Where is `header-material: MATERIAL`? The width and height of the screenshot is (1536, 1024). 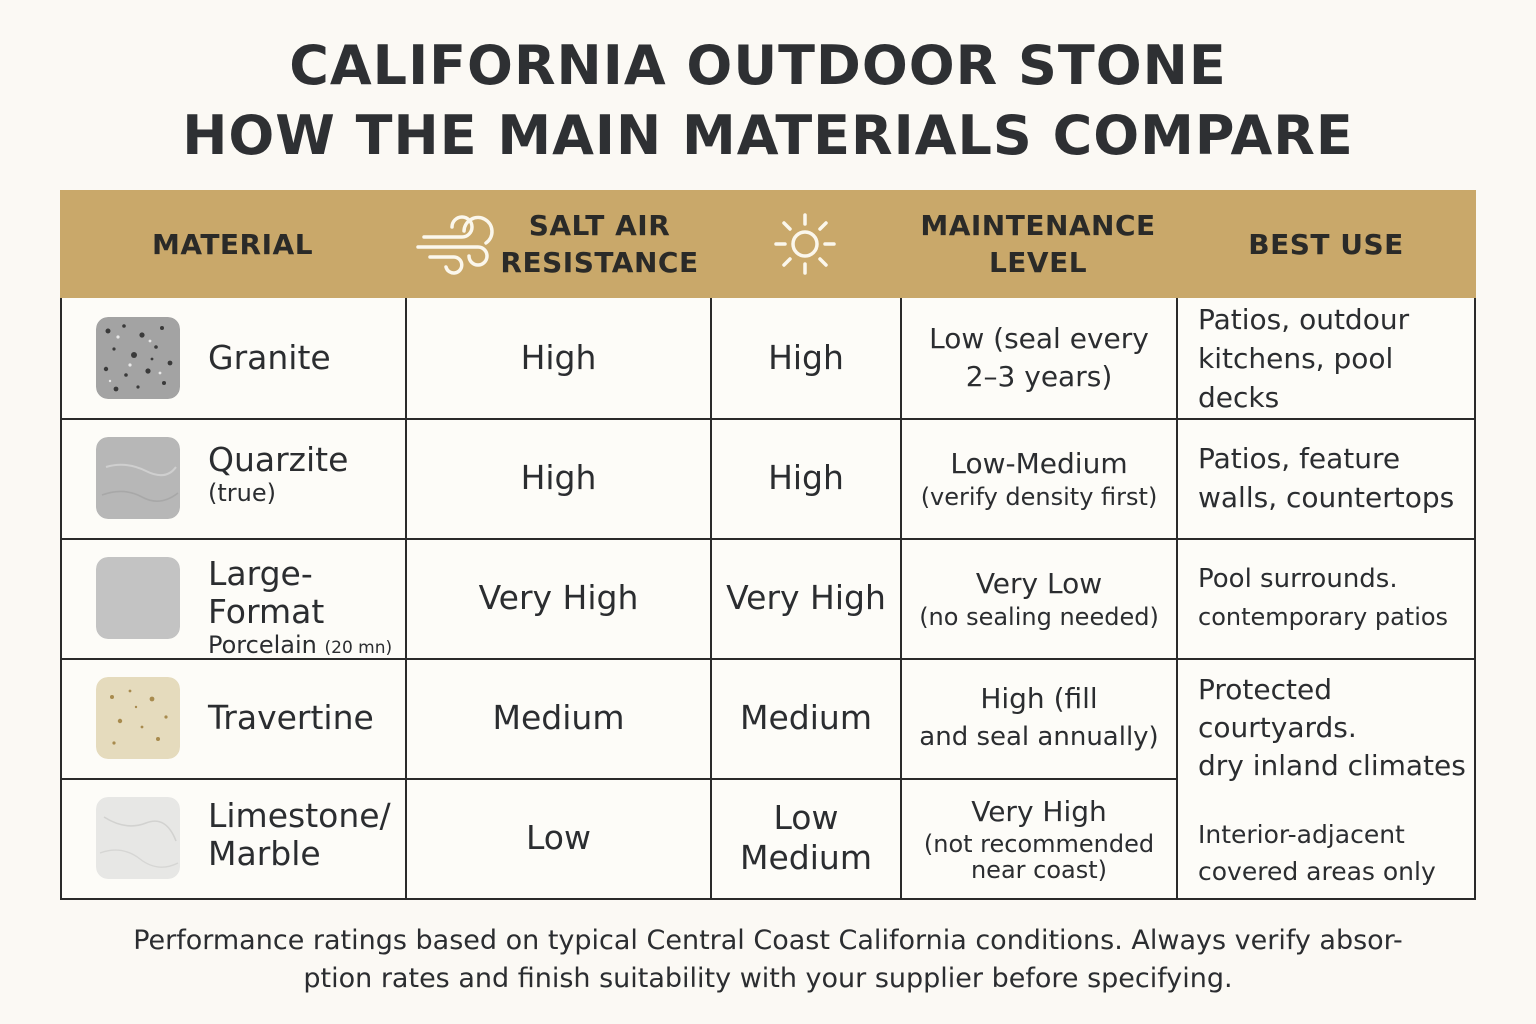 header-material: MATERIAL is located at coordinates (232, 244).